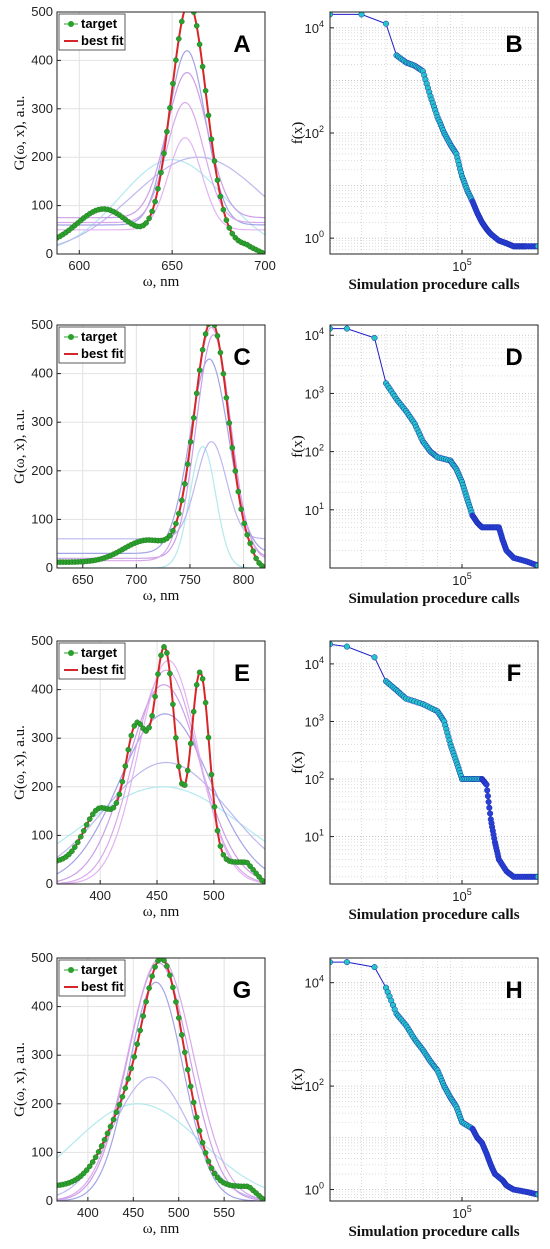 The image size is (550, 1249). Describe the element at coordinates (461, 265) in the screenshot. I see `x-tick-label: 105` at that location.